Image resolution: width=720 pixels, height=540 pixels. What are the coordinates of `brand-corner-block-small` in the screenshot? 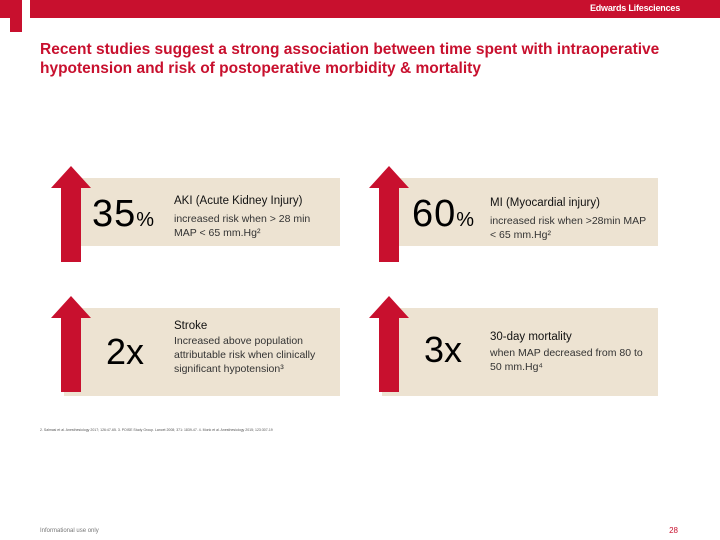 It's located at (16, 25).